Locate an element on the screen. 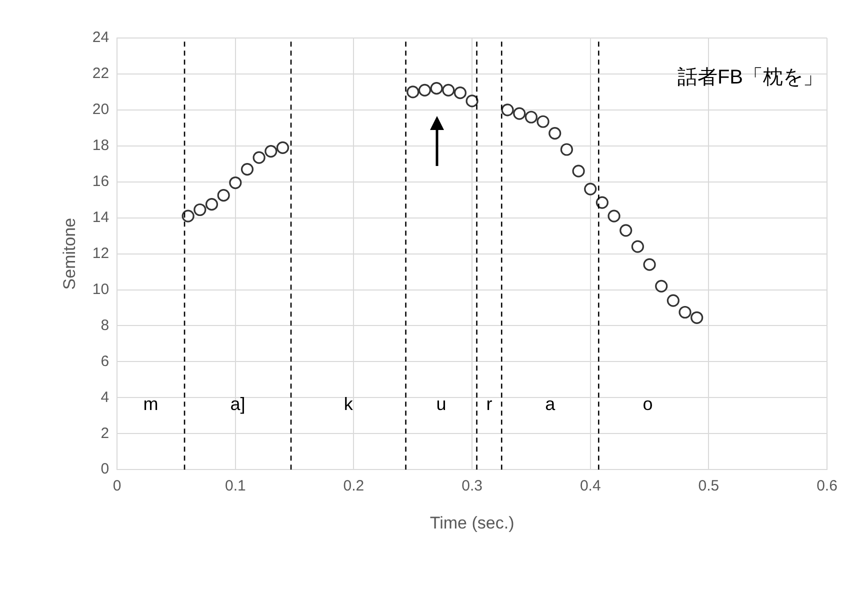  y-tick-label: 20 is located at coordinates (101, 109).